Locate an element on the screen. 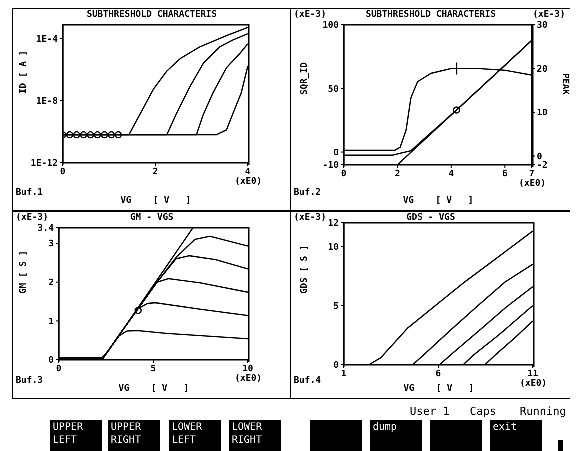 The width and height of the screenshot is (580, 451). x-tick-label: 1 is located at coordinates (344, 374).